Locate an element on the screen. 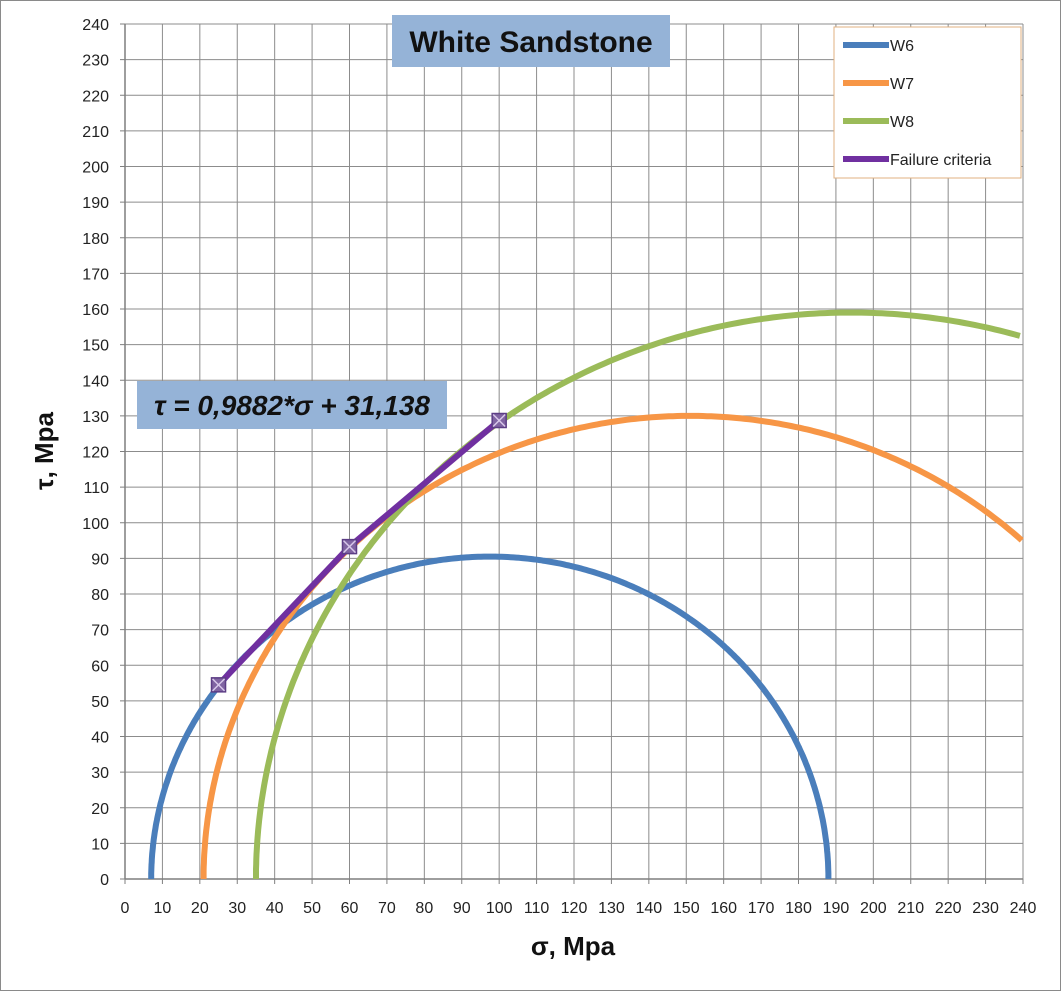  y-tick-label: 140 is located at coordinates (95, 381).